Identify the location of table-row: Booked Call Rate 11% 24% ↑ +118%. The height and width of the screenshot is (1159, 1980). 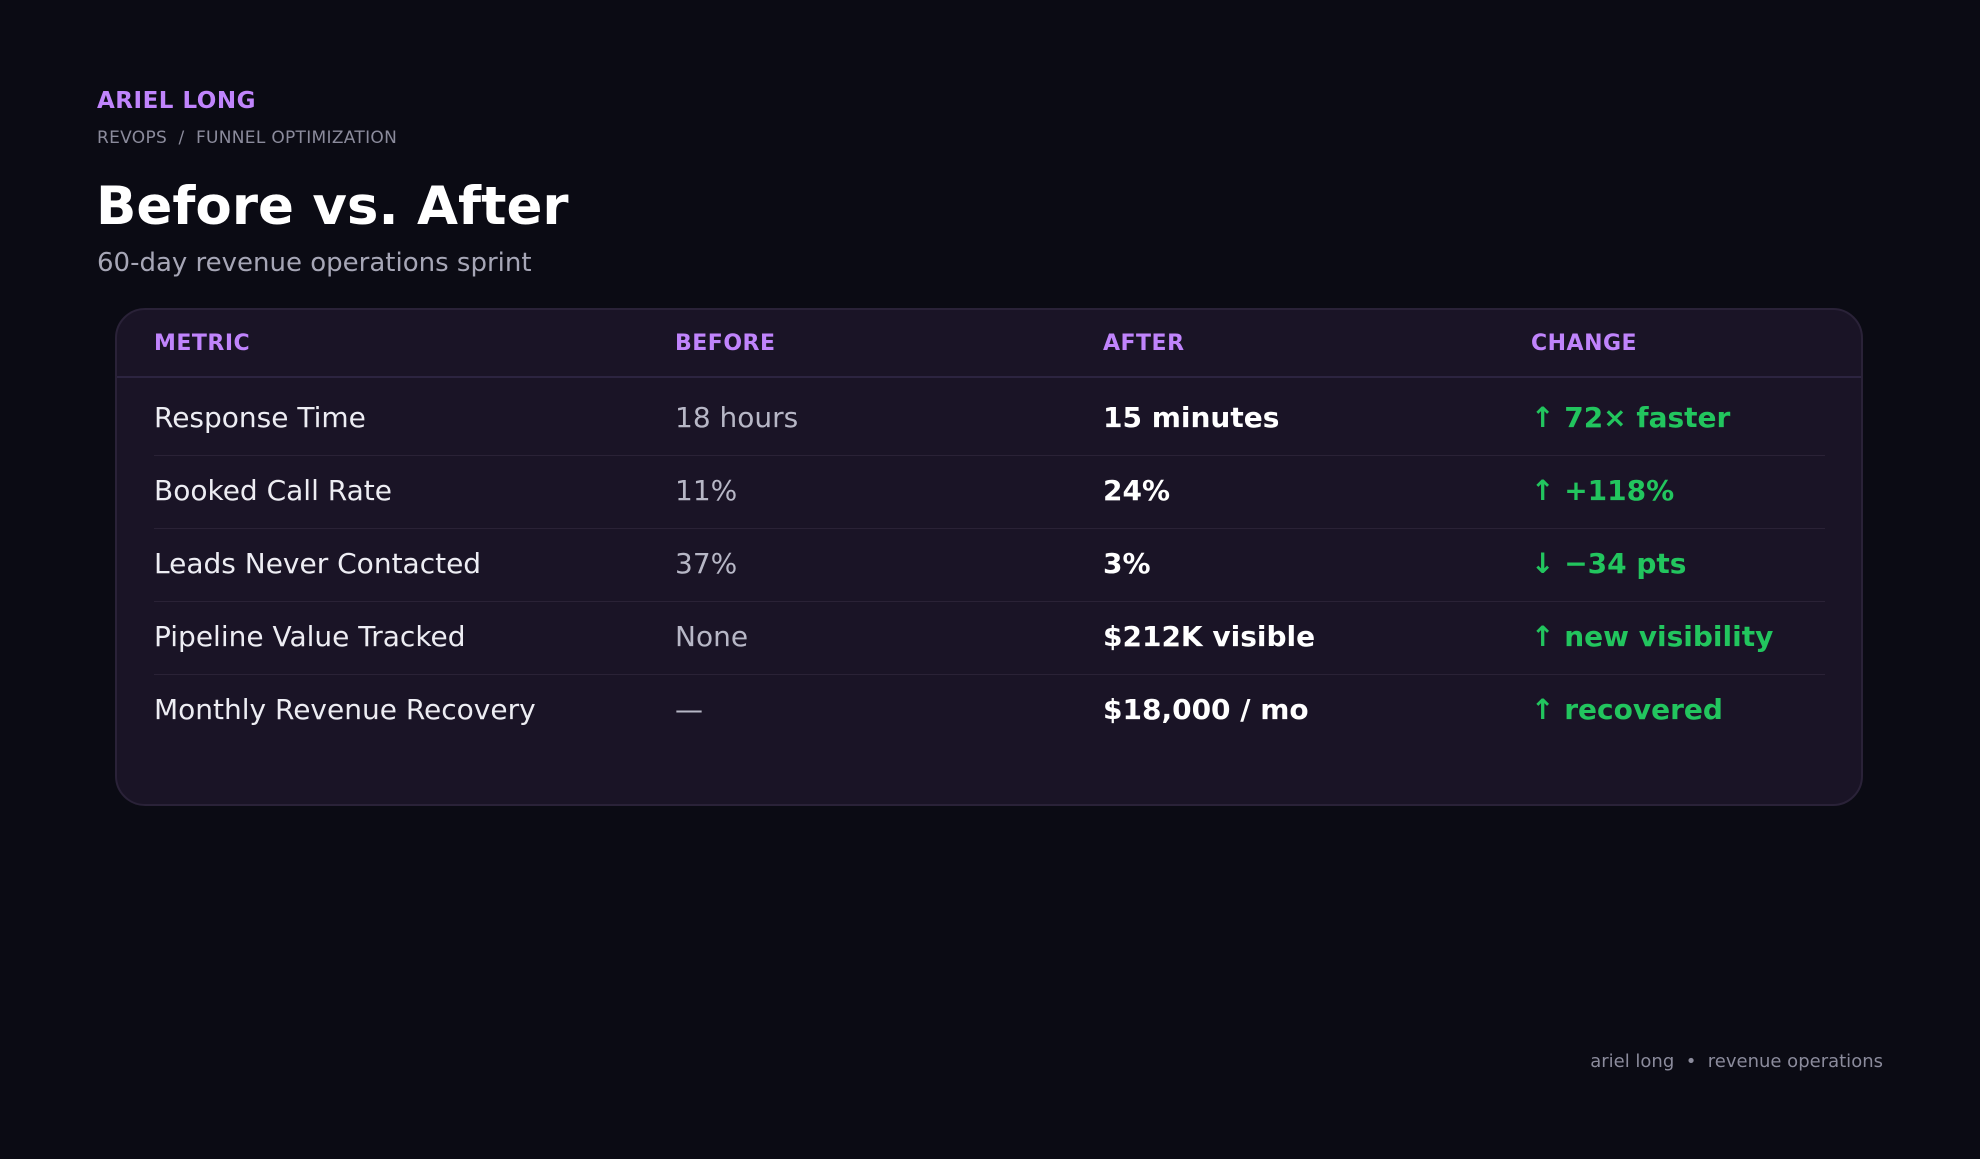
(989, 492).